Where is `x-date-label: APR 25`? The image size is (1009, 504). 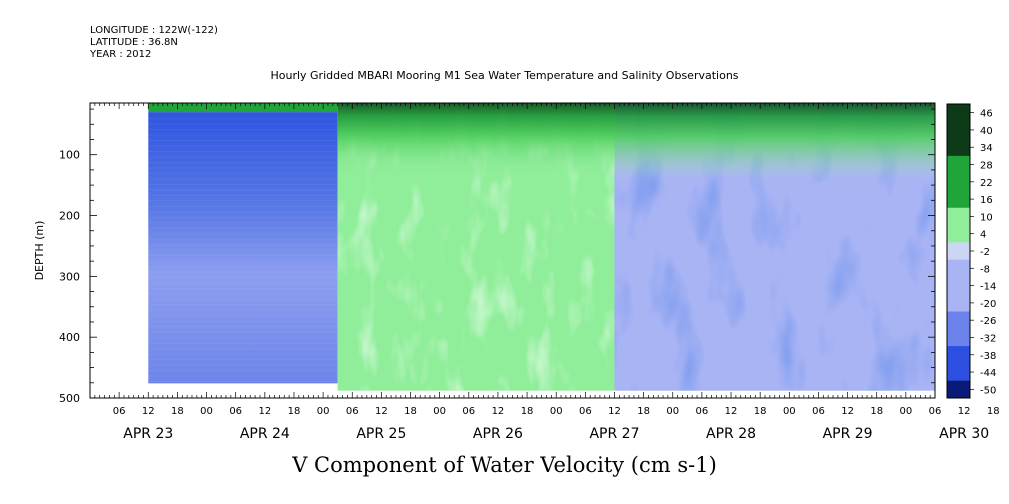 x-date-label: APR 25 is located at coordinates (381, 434).